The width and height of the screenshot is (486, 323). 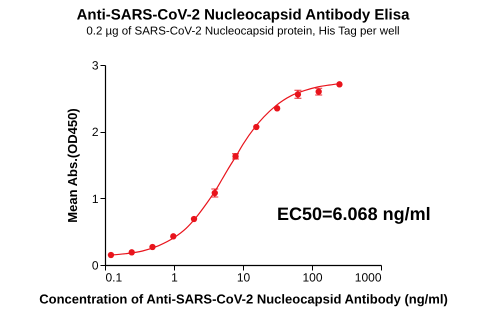 I want to click on point, so click(x=277, y=108).